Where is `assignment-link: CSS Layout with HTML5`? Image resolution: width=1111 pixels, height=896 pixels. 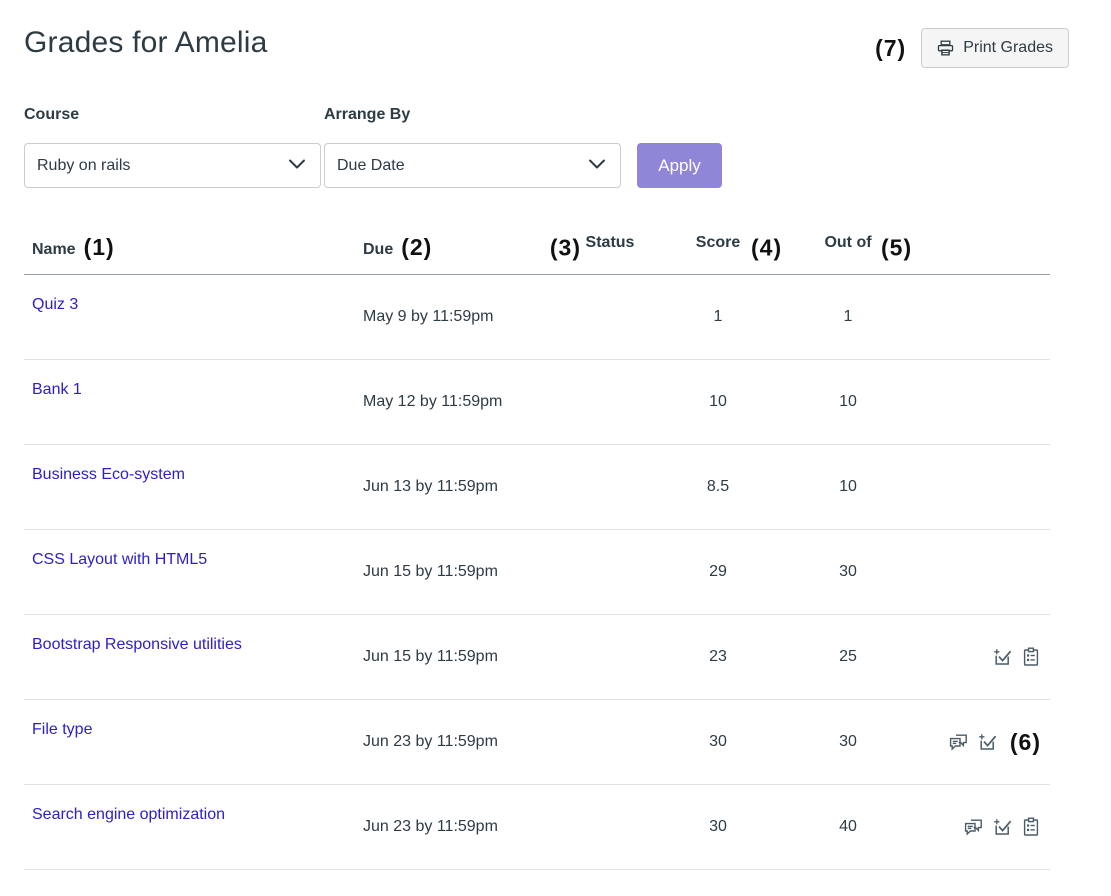 assignment-link: CSS Layout with HTML5 is located at coordinates (120, 559).